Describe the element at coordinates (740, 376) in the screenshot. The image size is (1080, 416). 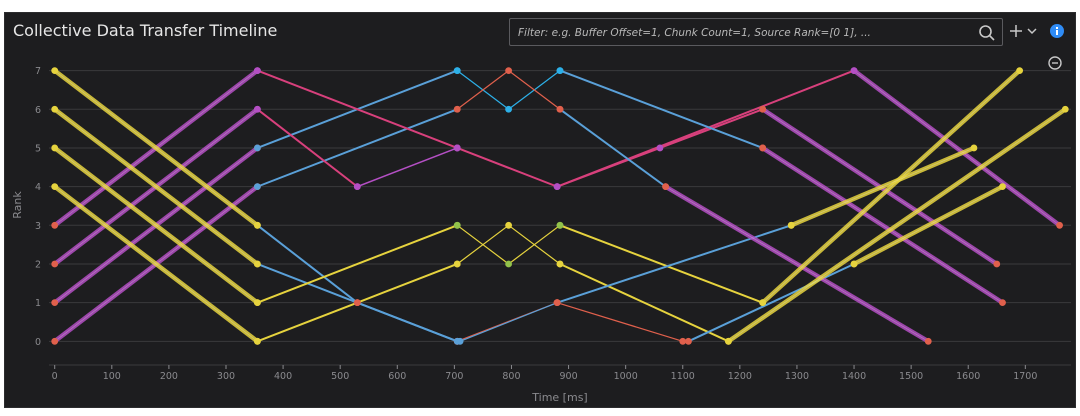
I see `x-tick-label-1200: 1200` at that location.